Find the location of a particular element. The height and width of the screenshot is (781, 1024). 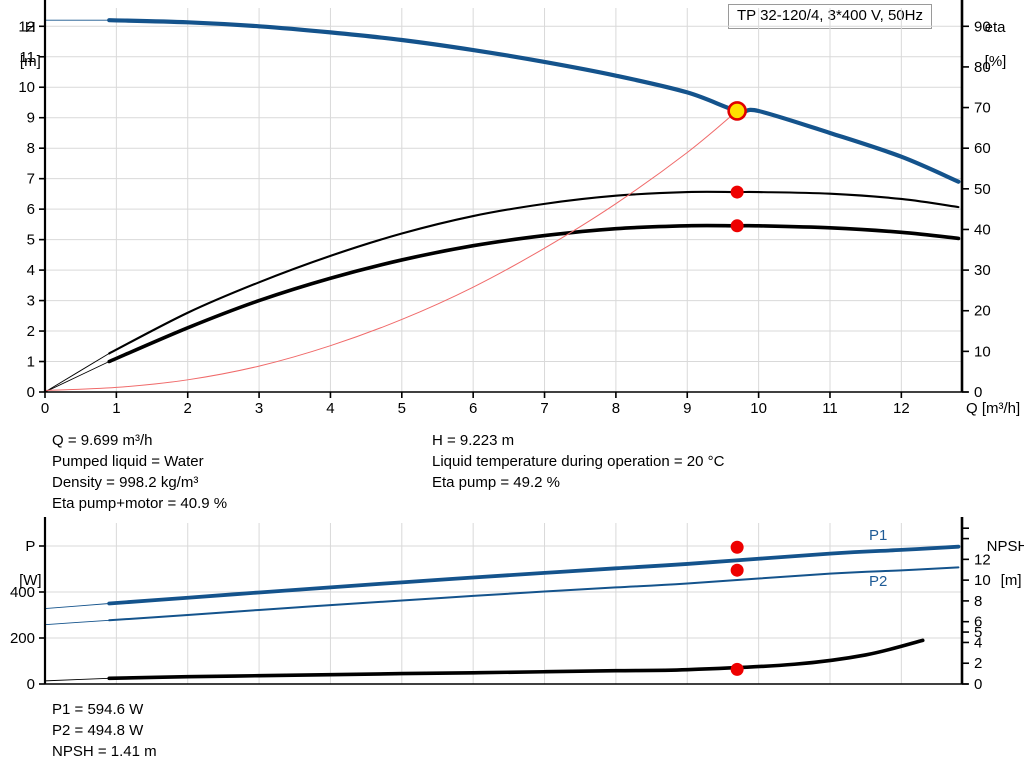

q-tick-label: 2 is located at coordinates (188, 408).